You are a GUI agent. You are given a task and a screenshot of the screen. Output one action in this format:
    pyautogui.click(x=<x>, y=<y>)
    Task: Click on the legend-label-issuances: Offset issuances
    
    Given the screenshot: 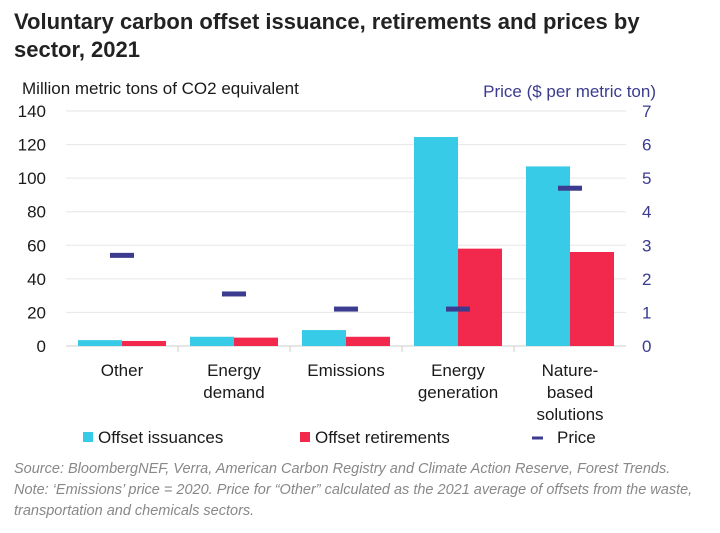 What is the action you would take?
    pyautogui.click(x=160, y=437)
    